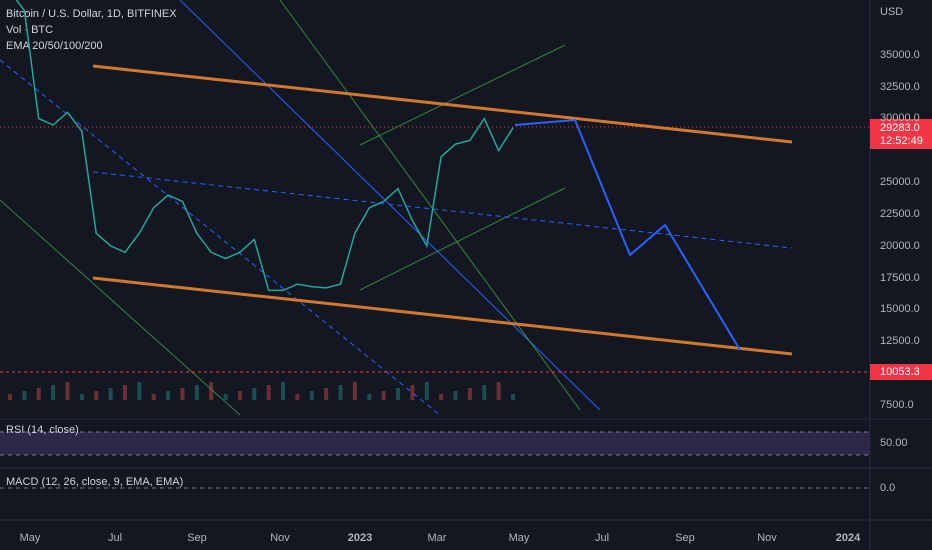  Describe the element at coordinates (897, 405) in the screenshot. I see `price-tick: 7500.0` at that location.